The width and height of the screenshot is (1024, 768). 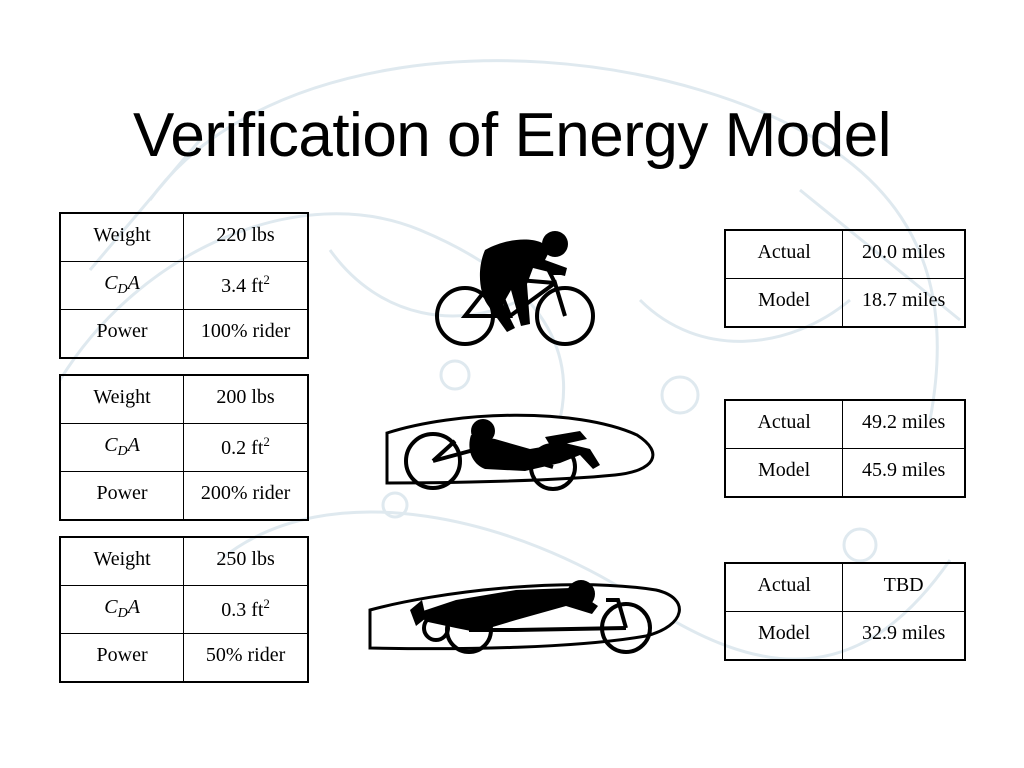 I want to click on actual-value: 49.2 miles, so click(x=904, y=424).